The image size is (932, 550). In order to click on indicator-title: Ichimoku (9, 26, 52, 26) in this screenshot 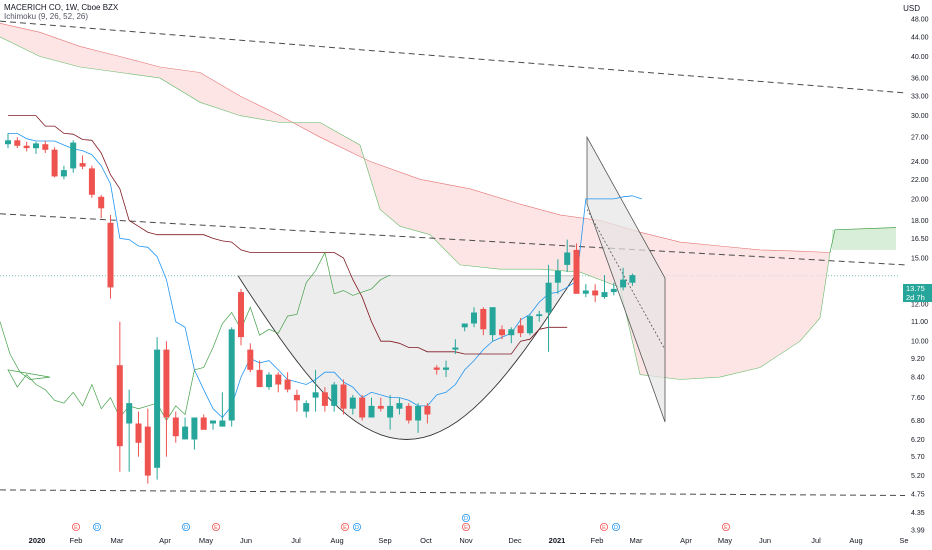, I will do `click(46, 16)`.